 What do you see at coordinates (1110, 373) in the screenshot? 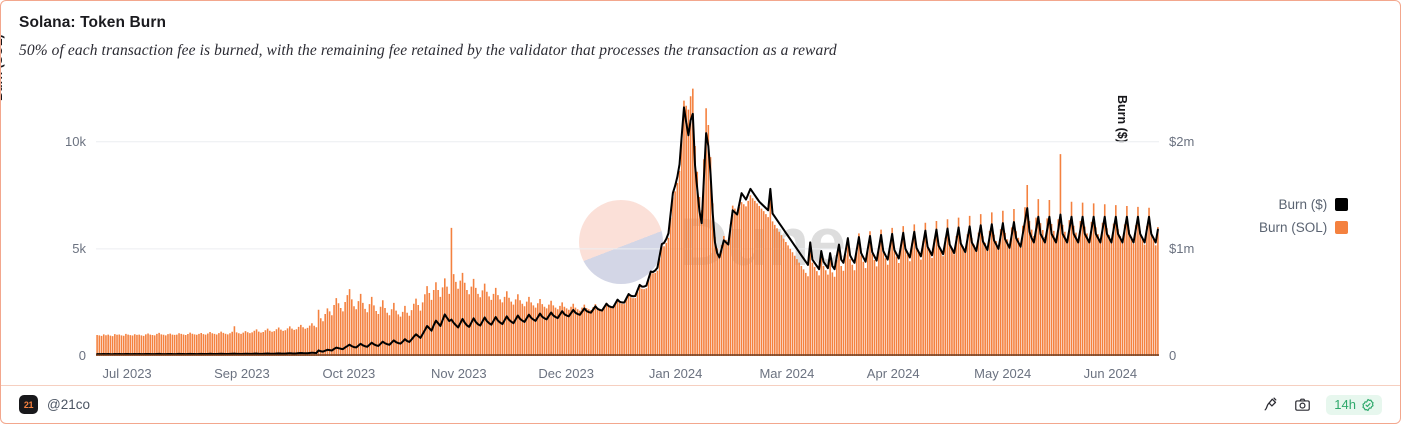
I see `x-tick-label: Jun 2024` at bounding box center [1110, 373].